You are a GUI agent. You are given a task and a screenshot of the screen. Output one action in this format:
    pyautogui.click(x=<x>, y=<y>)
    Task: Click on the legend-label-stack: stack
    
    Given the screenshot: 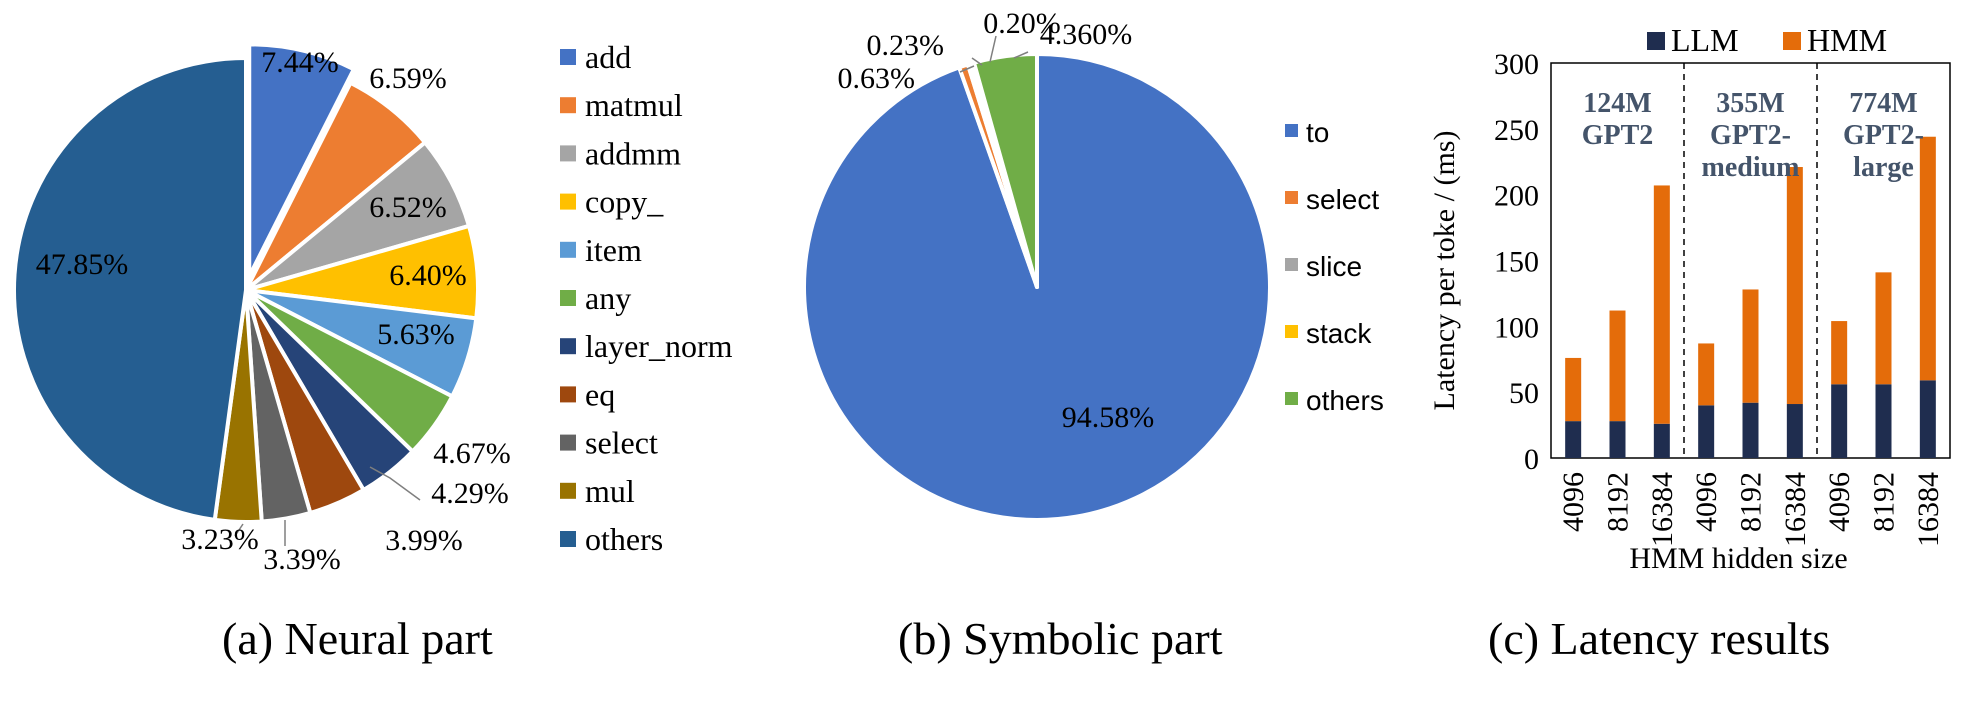 What is the action you would take?
    pyautogui.click(x=1339, y=333)
    